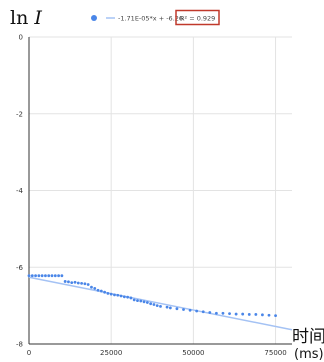 The height and width of the screenshot is (362, 324). I want to click on y-axis-label-variable: I, so click(37, 18).